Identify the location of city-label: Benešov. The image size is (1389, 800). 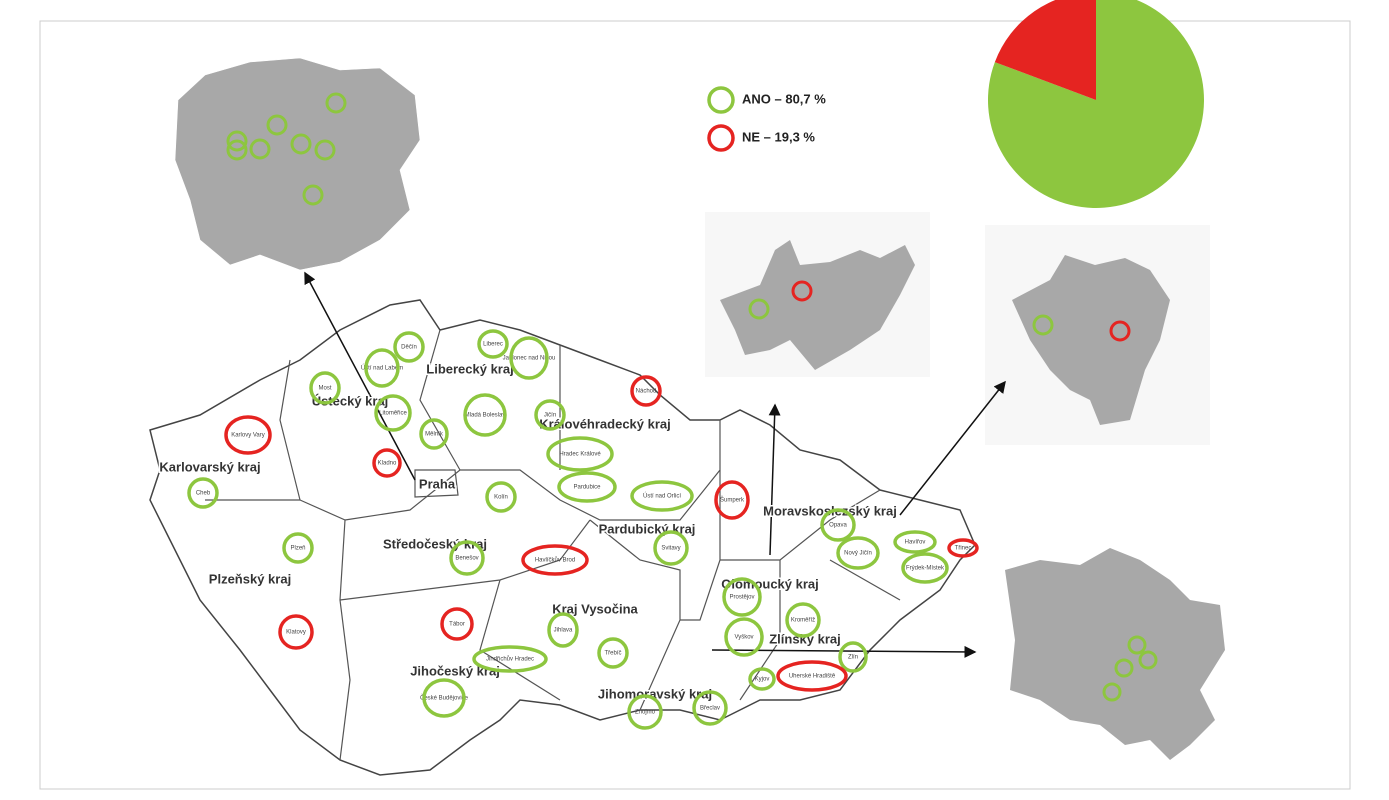
(466, 559).